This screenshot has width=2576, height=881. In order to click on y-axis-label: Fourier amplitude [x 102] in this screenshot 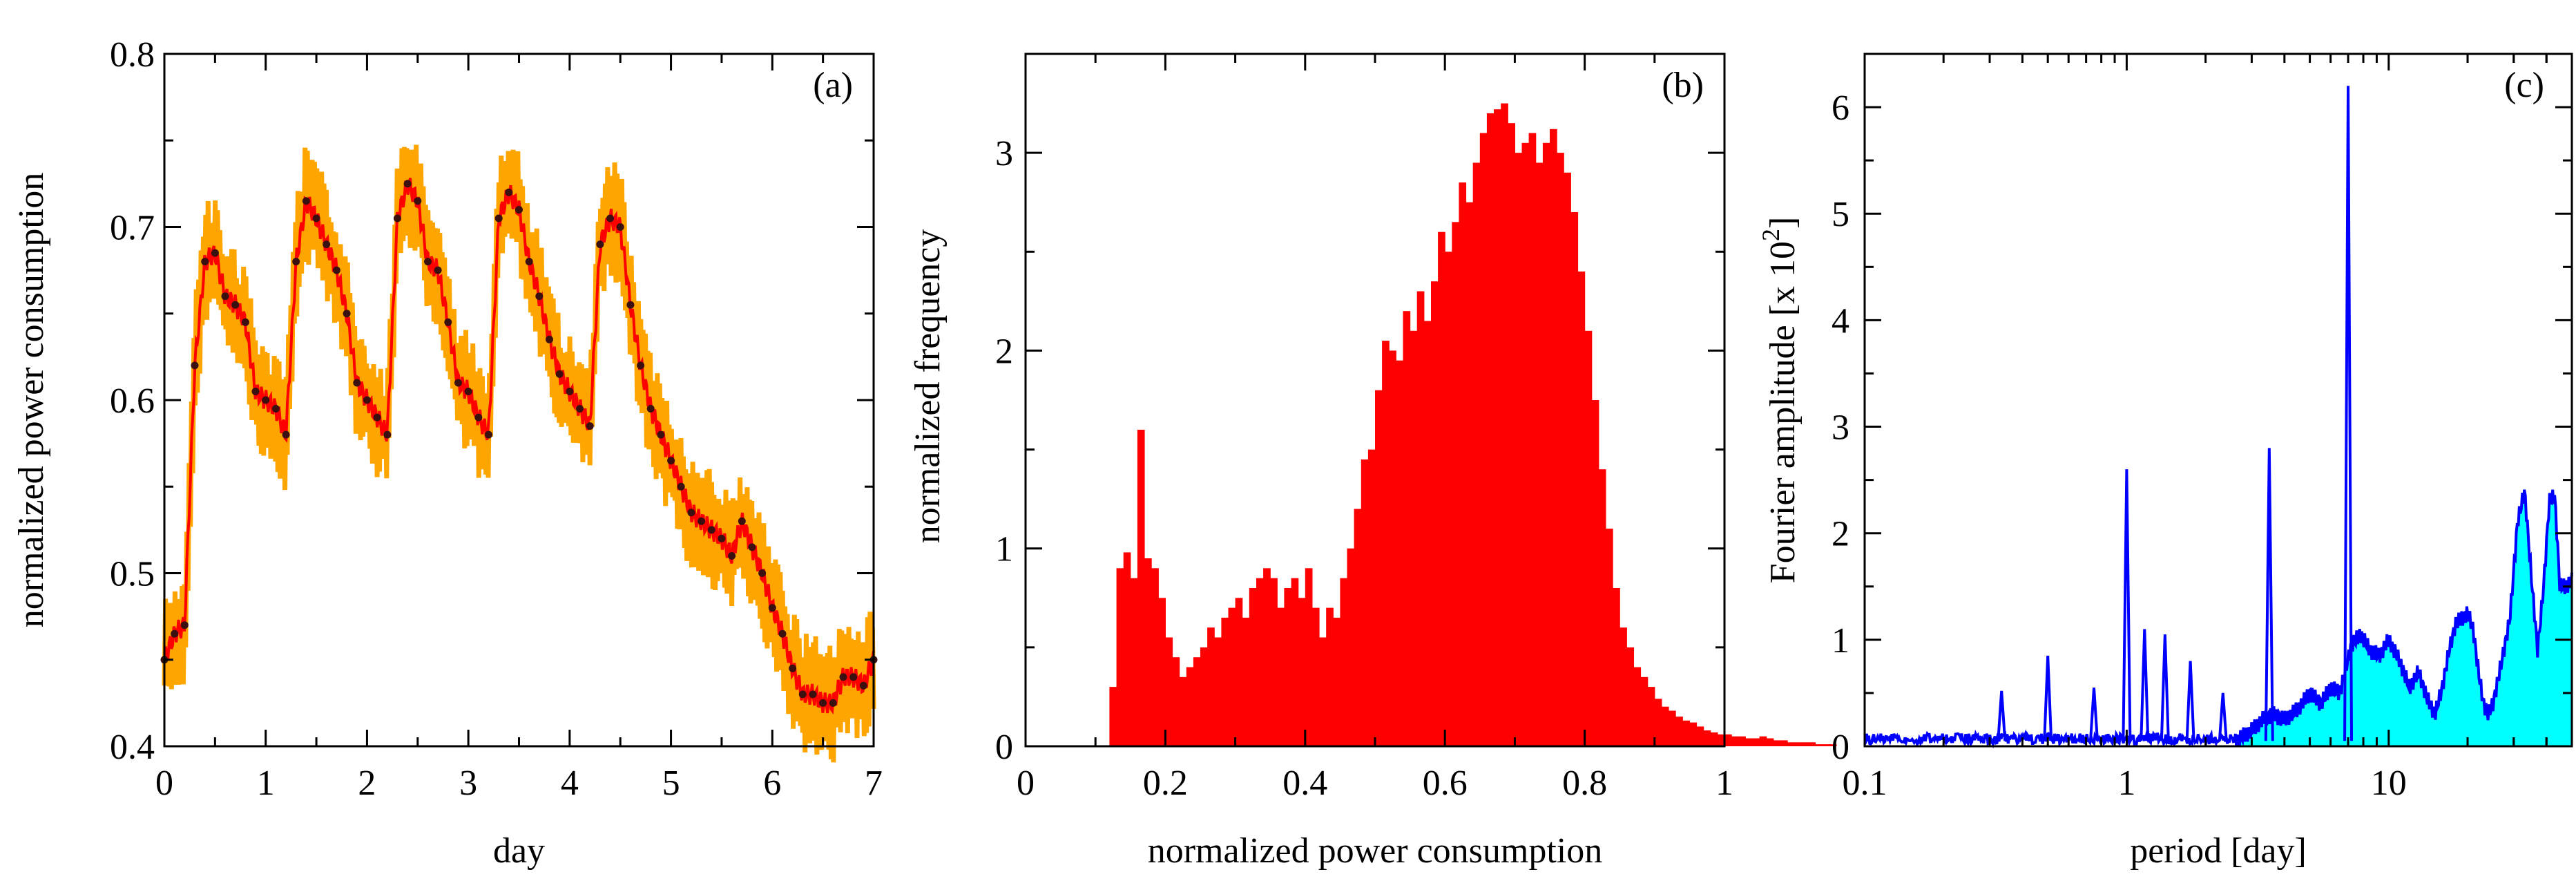, I will do `click(1780, 401)`.